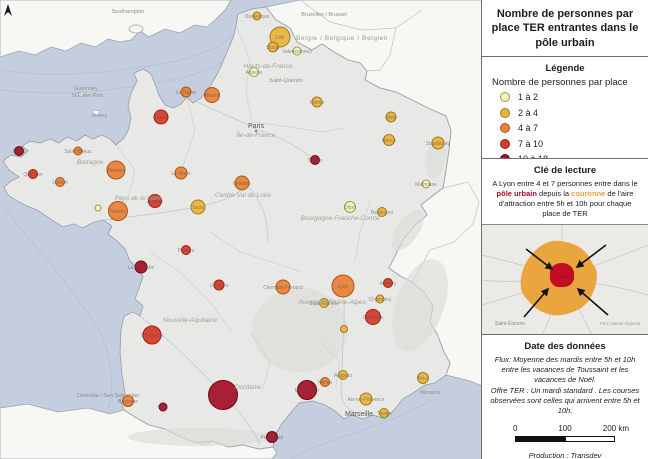 Image resolution: width=648 pixels, height=459 pixels. I want to click on city-circle-label: Saint-Étienne, so click(324, 303).